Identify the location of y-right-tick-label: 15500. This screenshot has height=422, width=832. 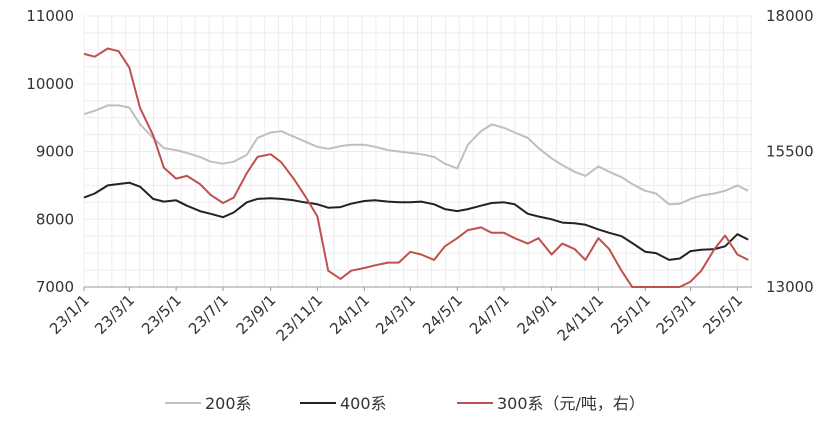
(790, 152).